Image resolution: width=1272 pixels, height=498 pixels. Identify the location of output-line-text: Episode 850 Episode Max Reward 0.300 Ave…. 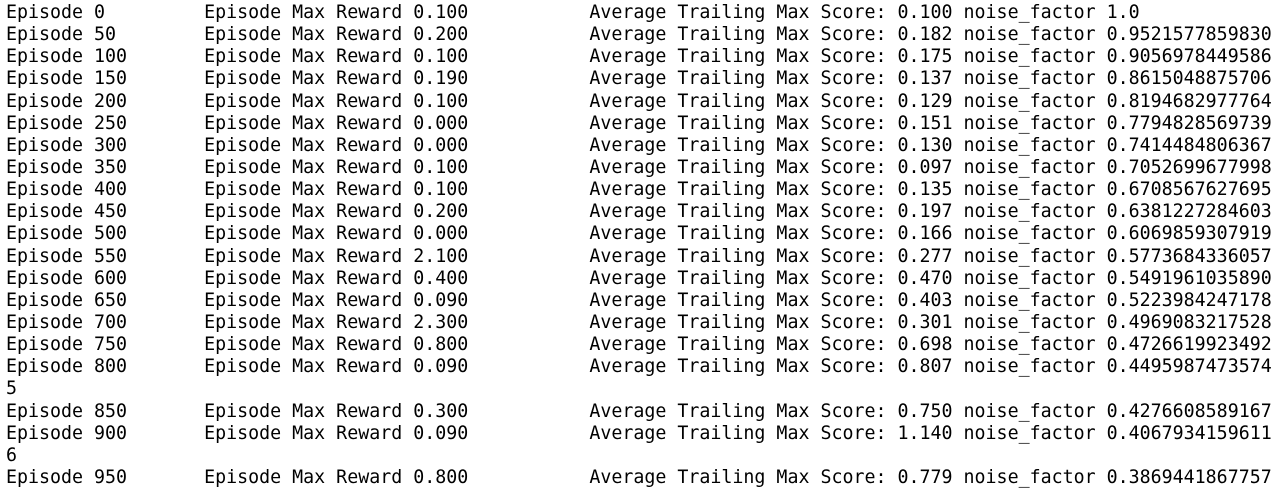
(639, 411).